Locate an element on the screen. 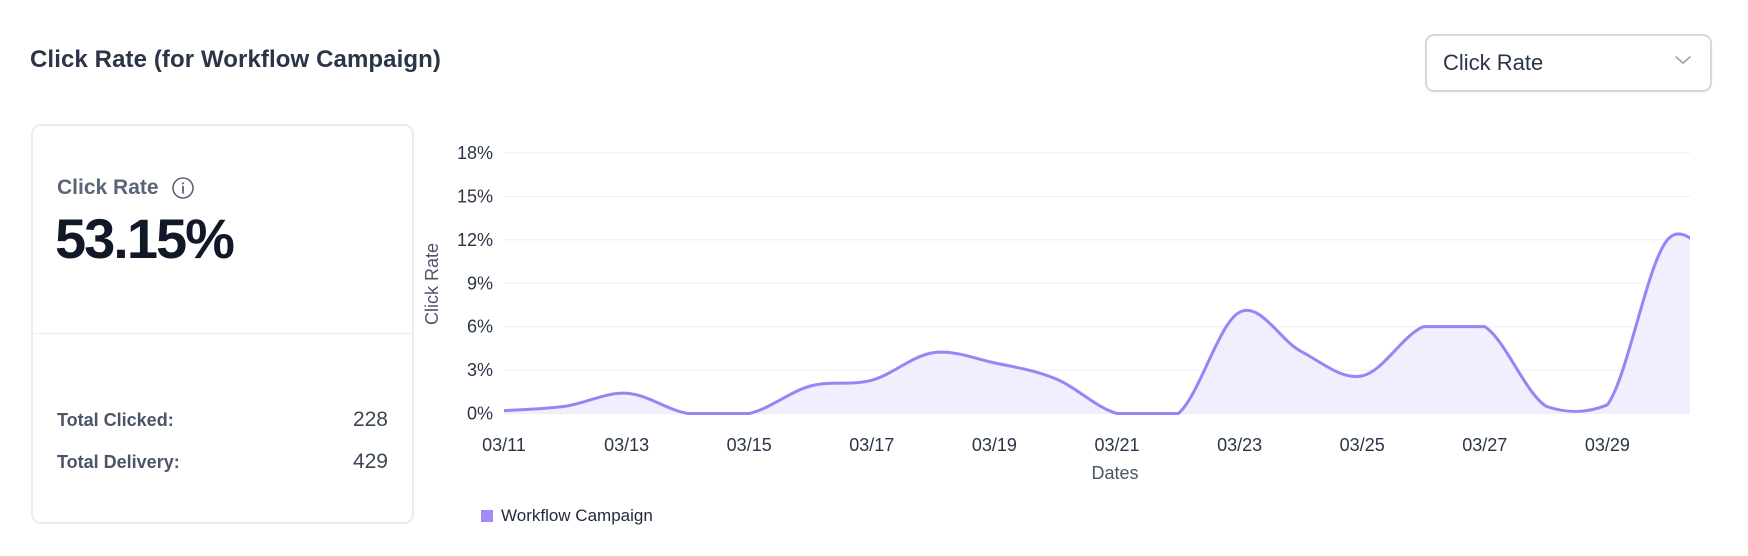 The image size is (1748, 556). x-tick-label: 03/25 is located at coordinates (1362, 445).